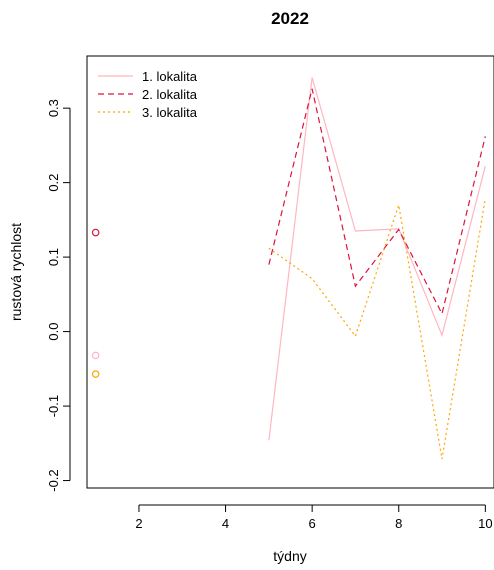 This screenshot has width=494, height=570. Describe the element at coordinates (312, 523) in the screenshot. I see `x-tick-label: 6` at that location.